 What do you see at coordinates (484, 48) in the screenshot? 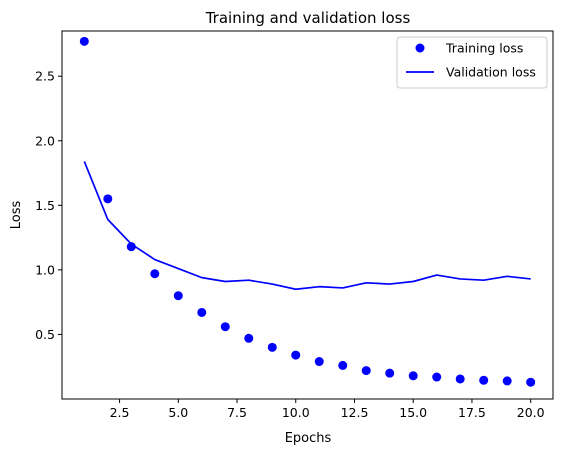
I see `legend-training-label: Training loss` at bounding box center [484, 48].